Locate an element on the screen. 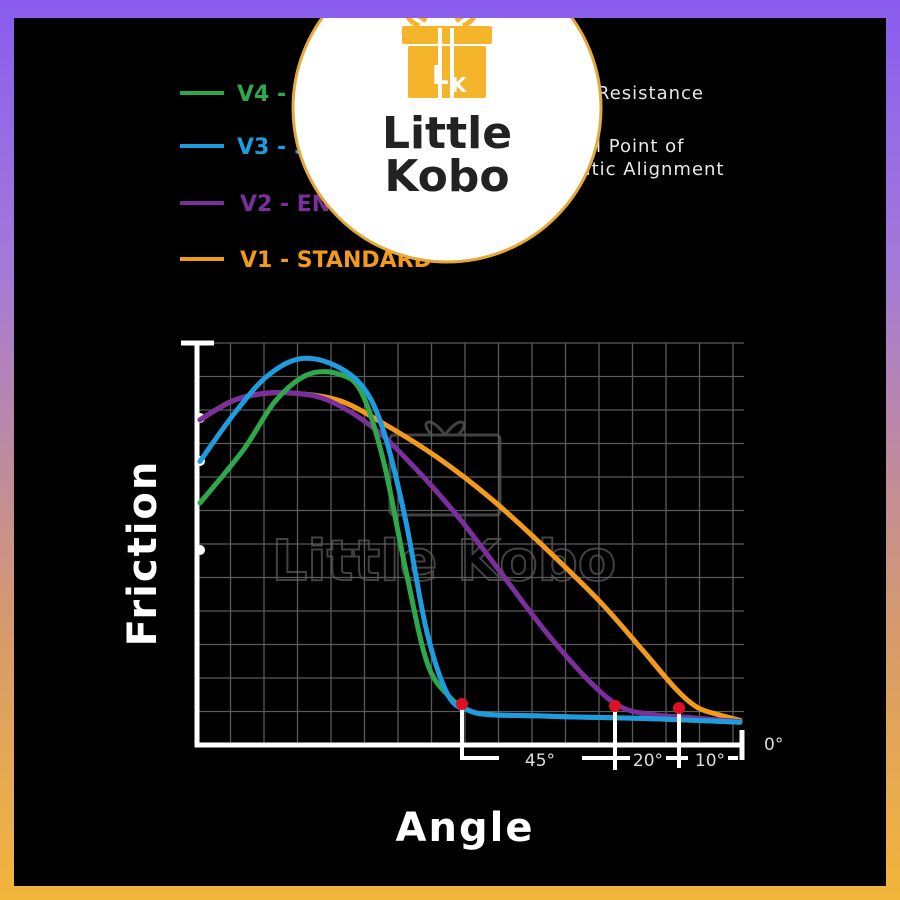 Image resolution: width=900 pixels, height=900 pixels. gift-body is located at coordinates (447, 72).